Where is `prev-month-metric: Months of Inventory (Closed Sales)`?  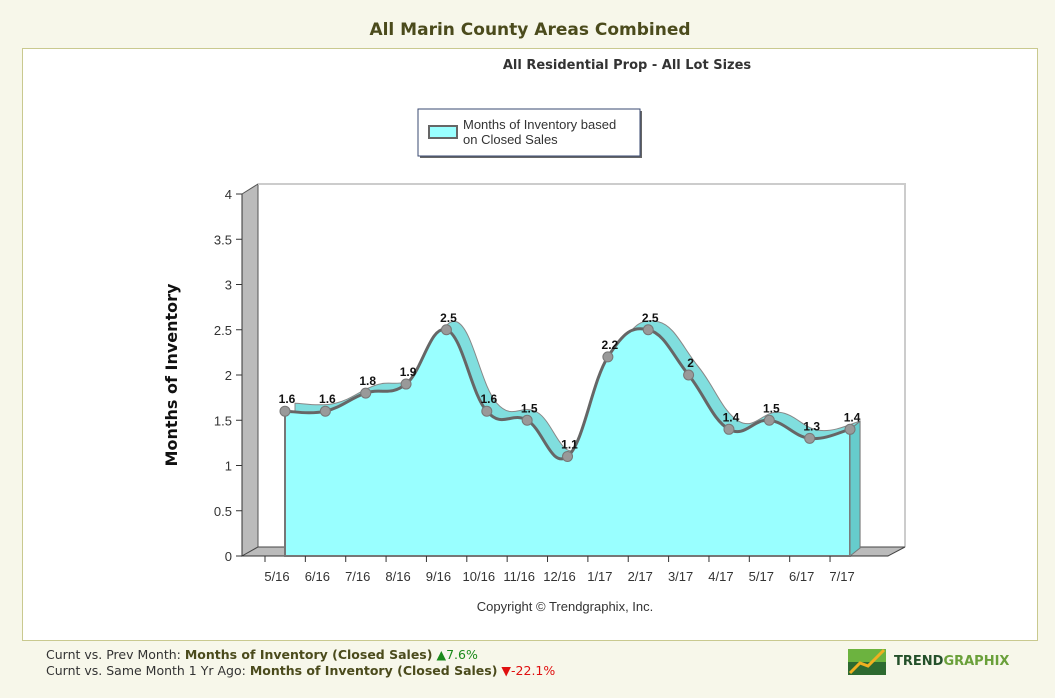
prev-month-metric: Months of Inventory (Closed Sales) is located at coordinates (308, 654).